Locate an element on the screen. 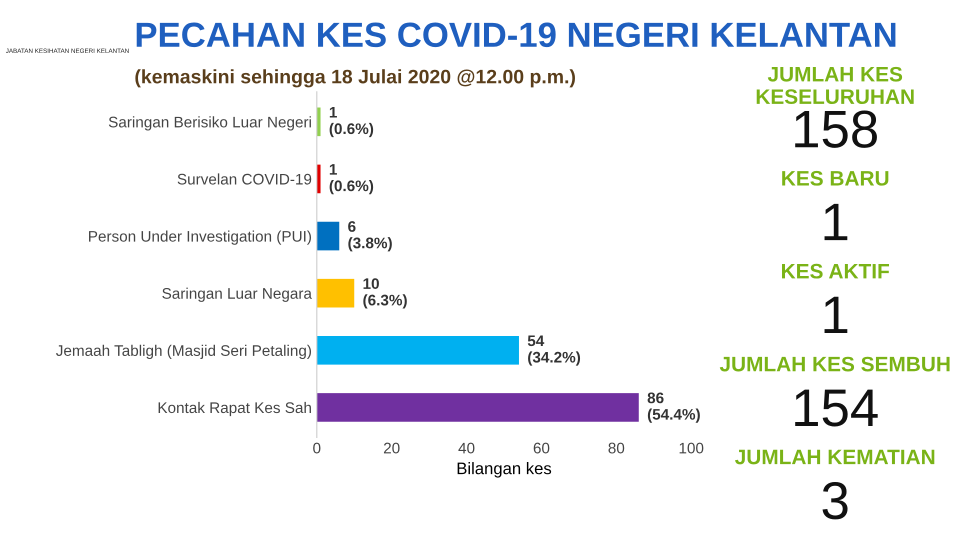  x-tick-label: 20 is located at coordinates (392, 448).